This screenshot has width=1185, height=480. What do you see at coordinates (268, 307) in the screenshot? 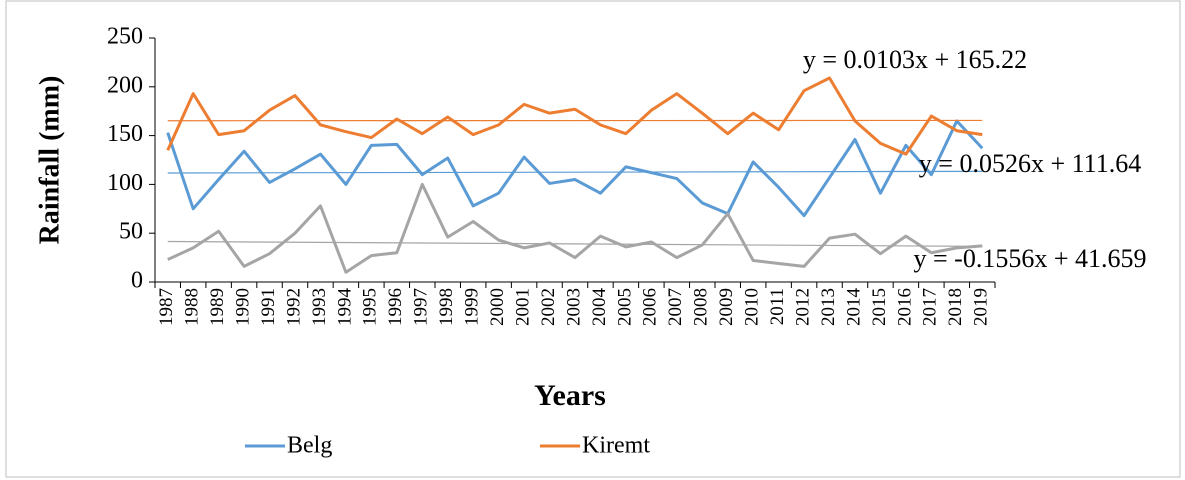
I see `x-tick-label: 1991` at bounding box center [268, 307].